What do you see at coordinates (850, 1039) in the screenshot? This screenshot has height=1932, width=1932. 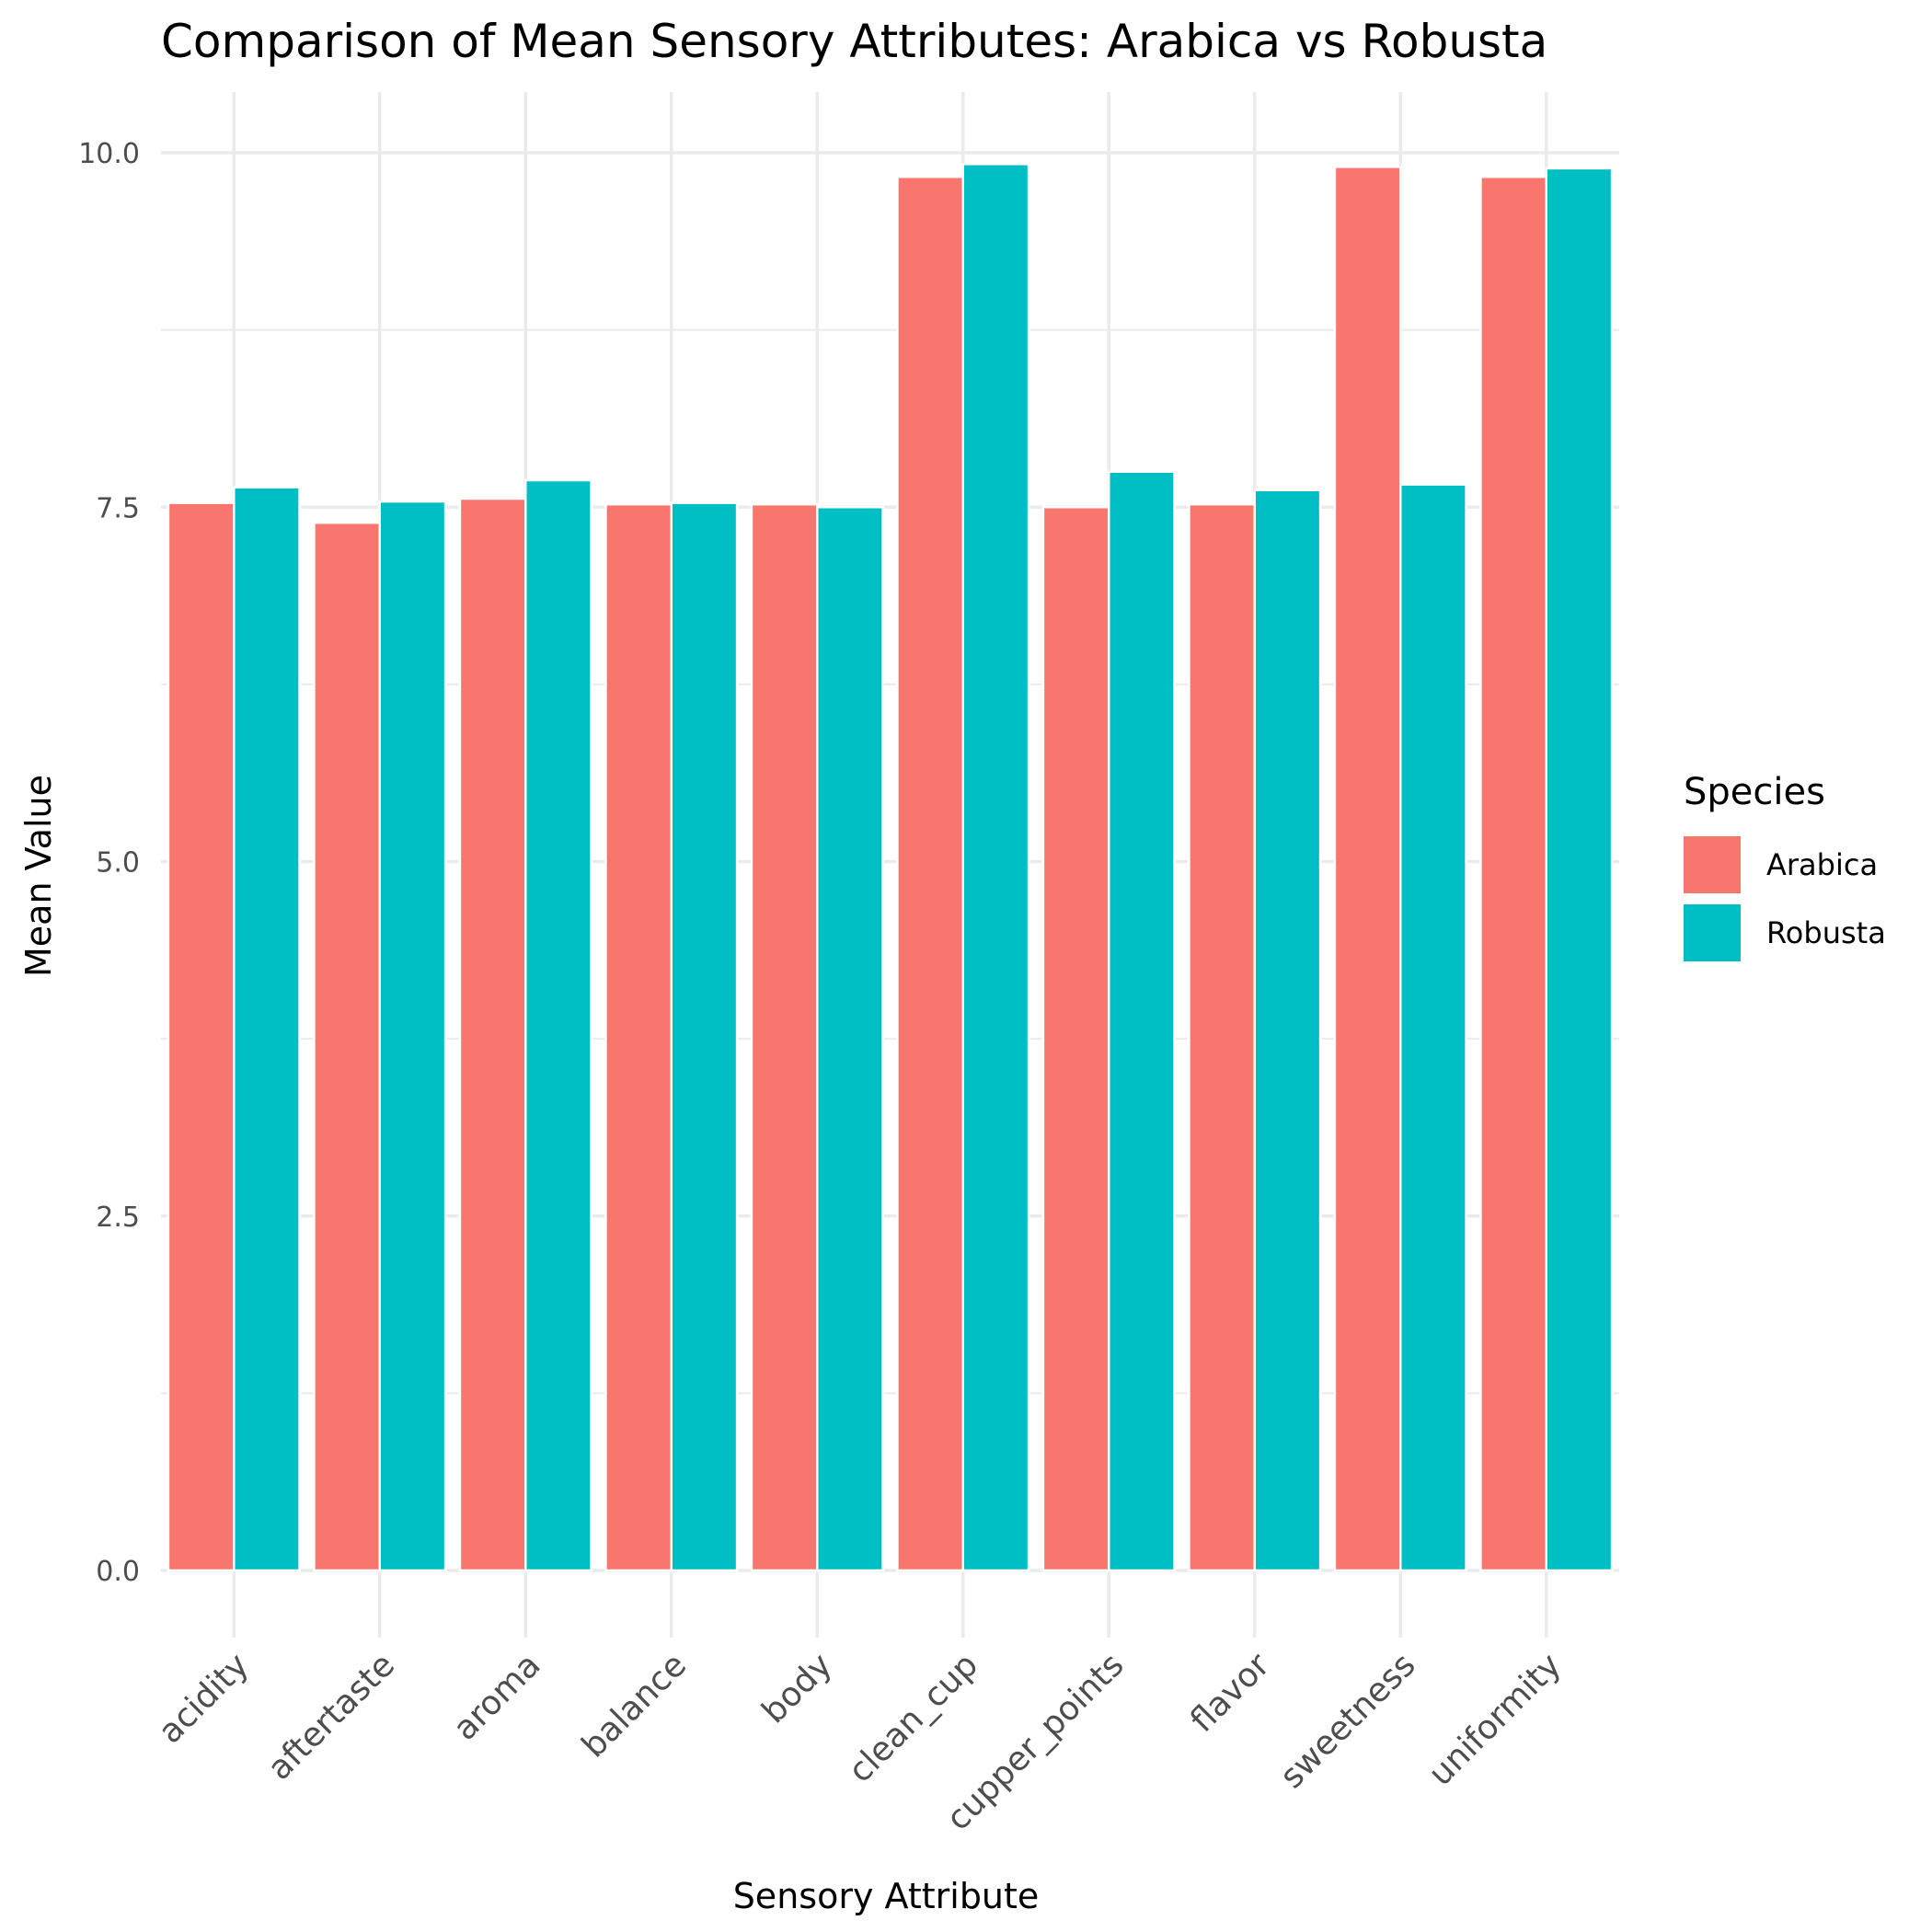 I see `bar-robusta-body` at bounding box center [850, 1039].